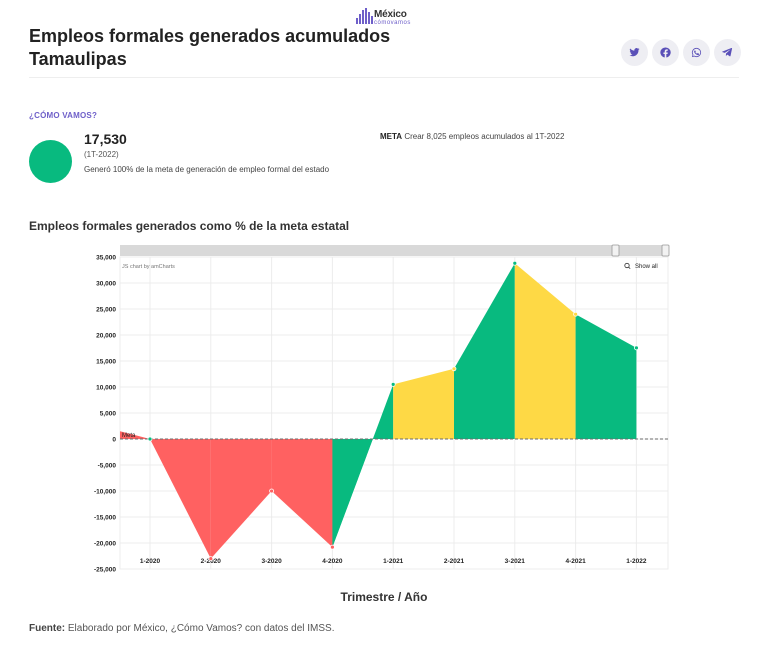 The width and height of the screenshot is (768, 668). I want to click on meta-label: META, so click(391, 136).